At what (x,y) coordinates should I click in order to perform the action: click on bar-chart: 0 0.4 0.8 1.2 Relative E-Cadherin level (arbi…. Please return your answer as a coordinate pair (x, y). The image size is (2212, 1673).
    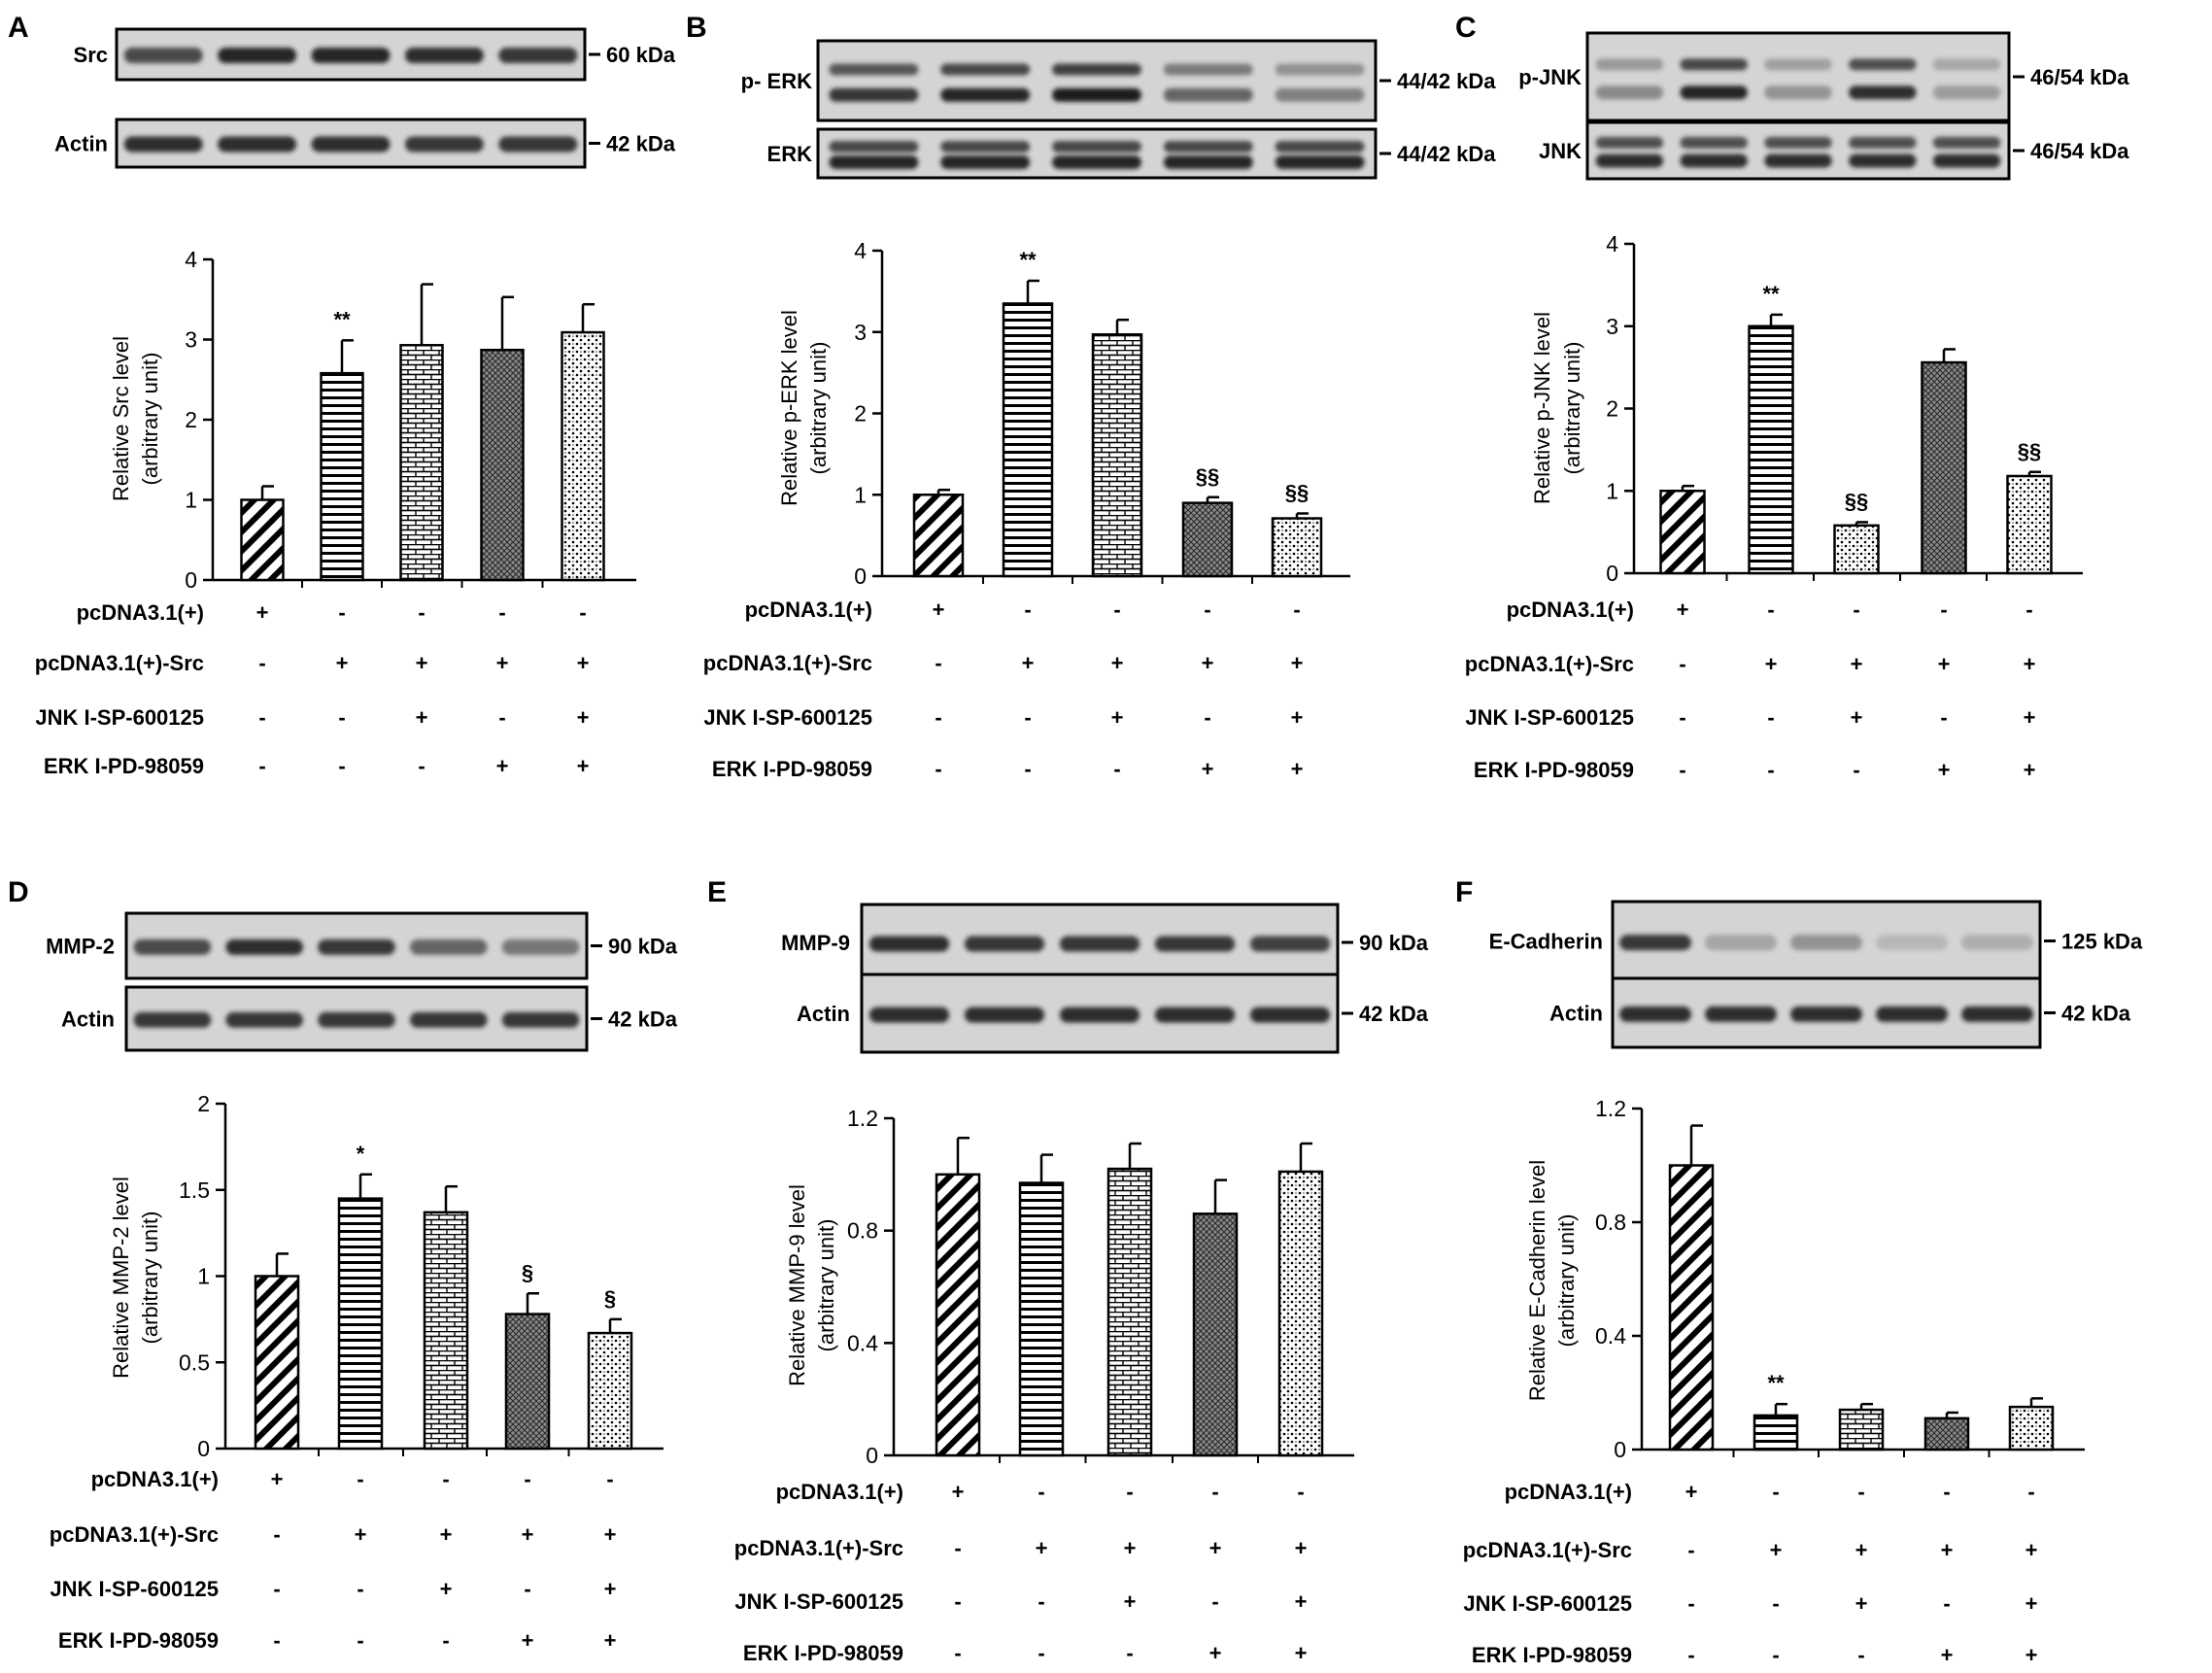
    Looking at the image, I should click on (1774, 1381).